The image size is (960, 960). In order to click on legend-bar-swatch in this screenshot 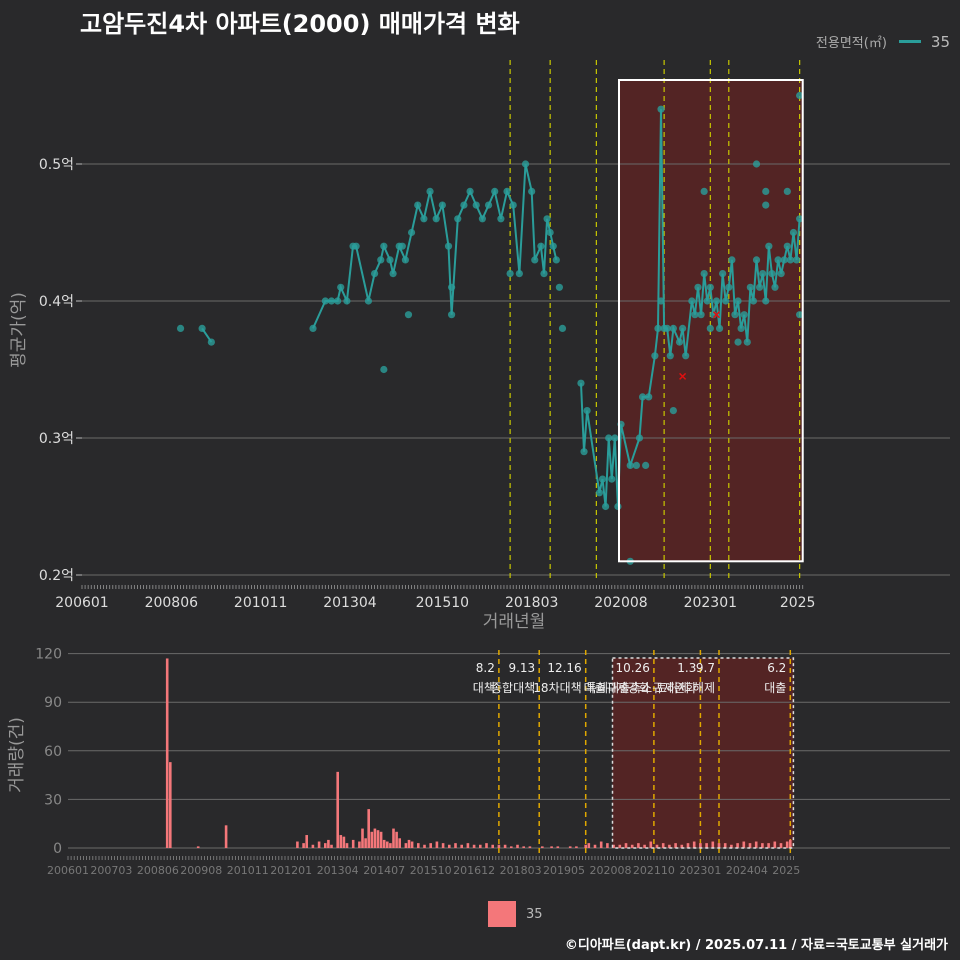, I will do `click(502, 914)`.